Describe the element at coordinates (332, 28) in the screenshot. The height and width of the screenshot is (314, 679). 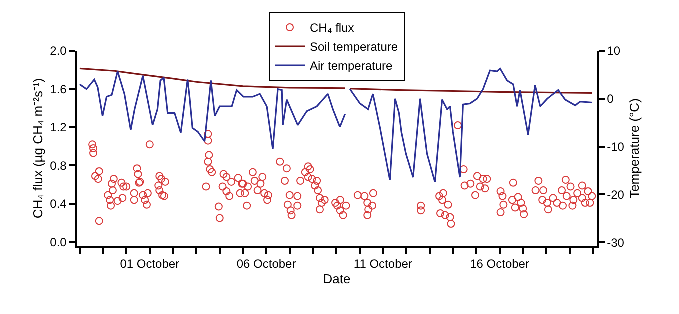
I see `legend-label: CH₄ flux` at that location.